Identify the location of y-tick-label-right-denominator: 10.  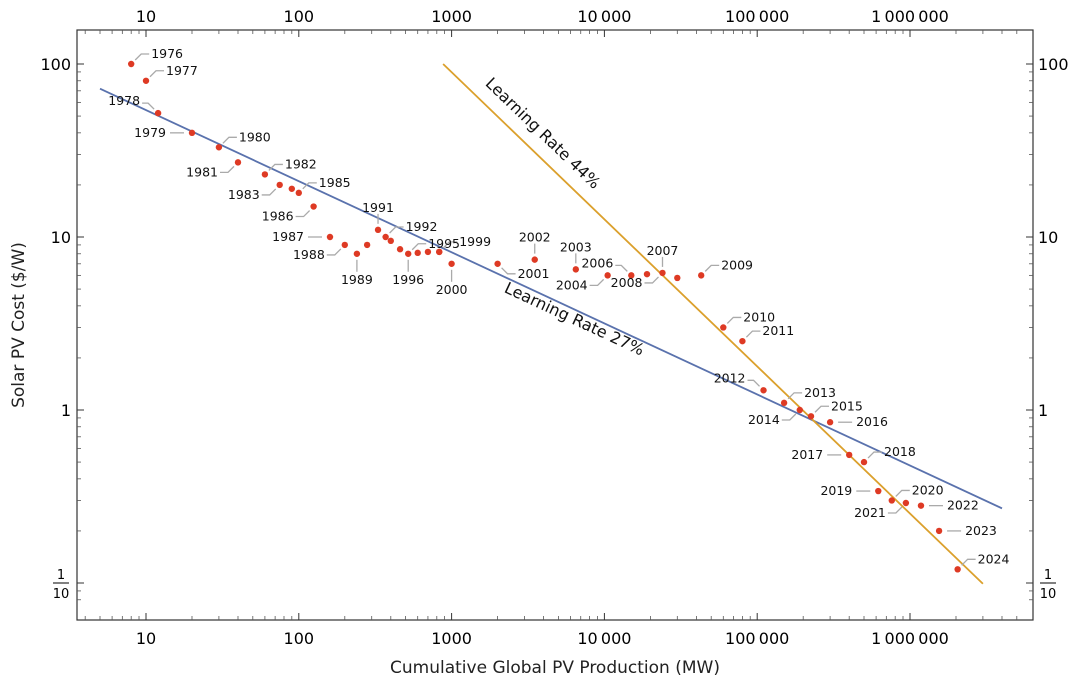
(1048, 594).